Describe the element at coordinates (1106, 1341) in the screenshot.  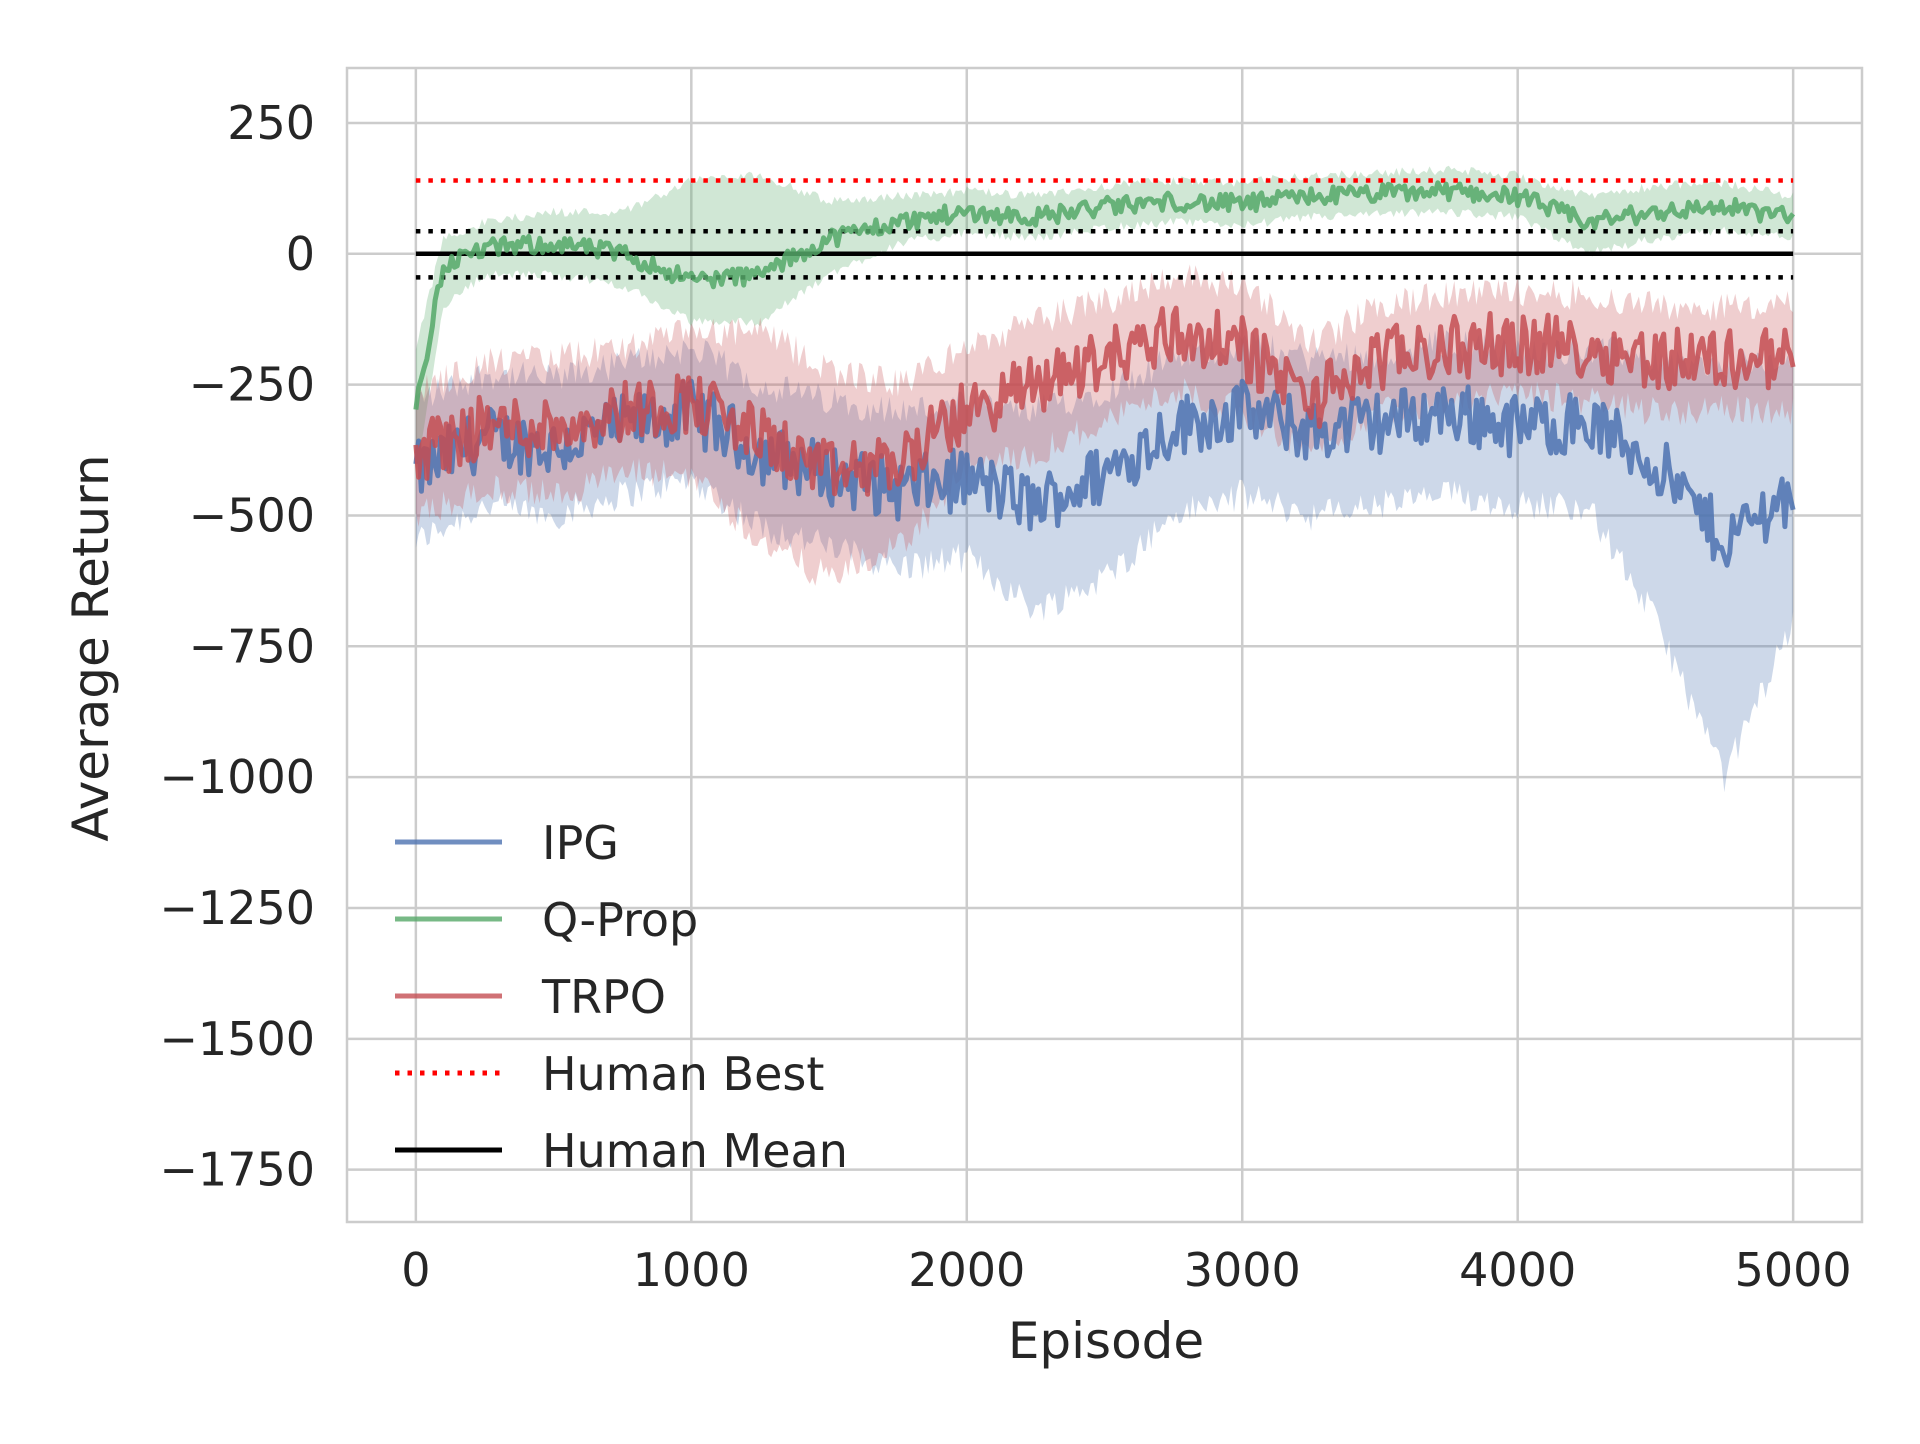
I see `x-axis-label: Episode` at that location.